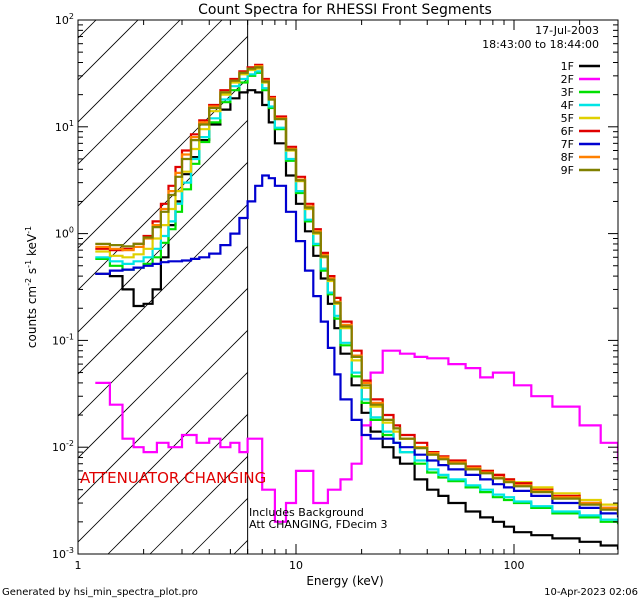 This screenshot has width=640, height=600. I want to click on x-tick-label: 1, so click(78, 565).